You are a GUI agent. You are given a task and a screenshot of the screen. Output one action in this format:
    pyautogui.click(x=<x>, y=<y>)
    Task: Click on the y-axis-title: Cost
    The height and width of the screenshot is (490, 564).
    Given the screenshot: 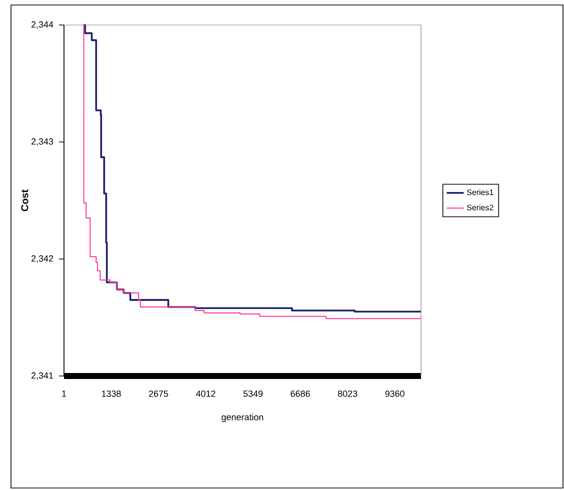 What is the action you would take?
    pyautogui.click(x=24, y=201)
    